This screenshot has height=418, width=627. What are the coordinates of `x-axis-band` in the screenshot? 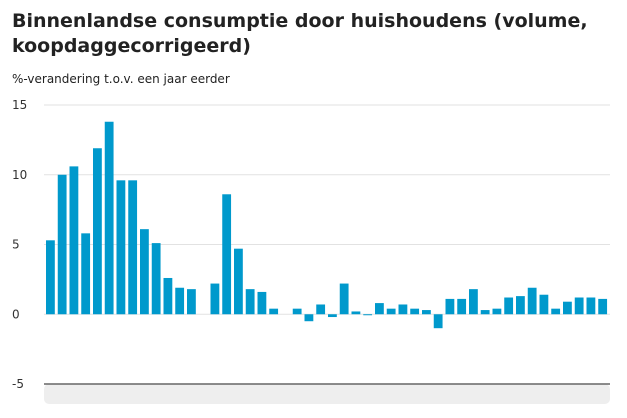 It's located at (327, 394).